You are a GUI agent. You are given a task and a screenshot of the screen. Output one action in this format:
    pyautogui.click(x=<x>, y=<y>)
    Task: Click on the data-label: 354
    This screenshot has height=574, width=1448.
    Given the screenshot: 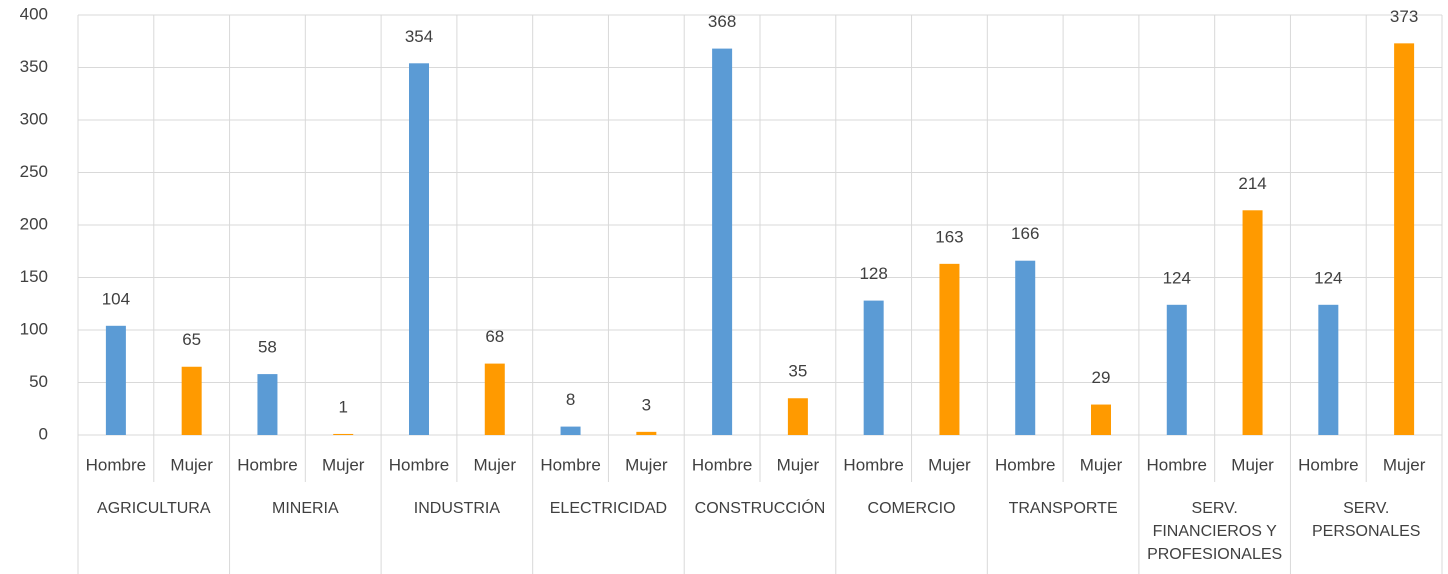 What is the action you would take?
    pyautogui.click(x=419, y=36)
    